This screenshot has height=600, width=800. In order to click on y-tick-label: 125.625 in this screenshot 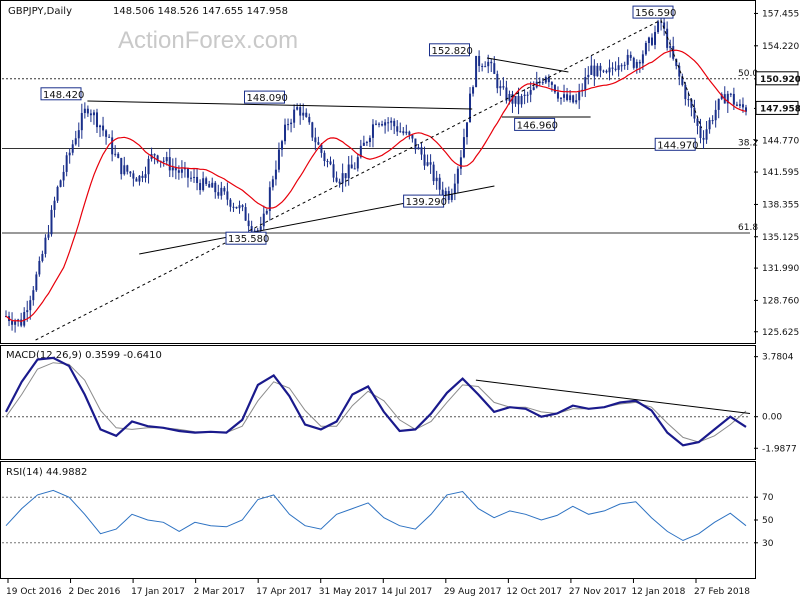, I will do `click(780, 333)`.